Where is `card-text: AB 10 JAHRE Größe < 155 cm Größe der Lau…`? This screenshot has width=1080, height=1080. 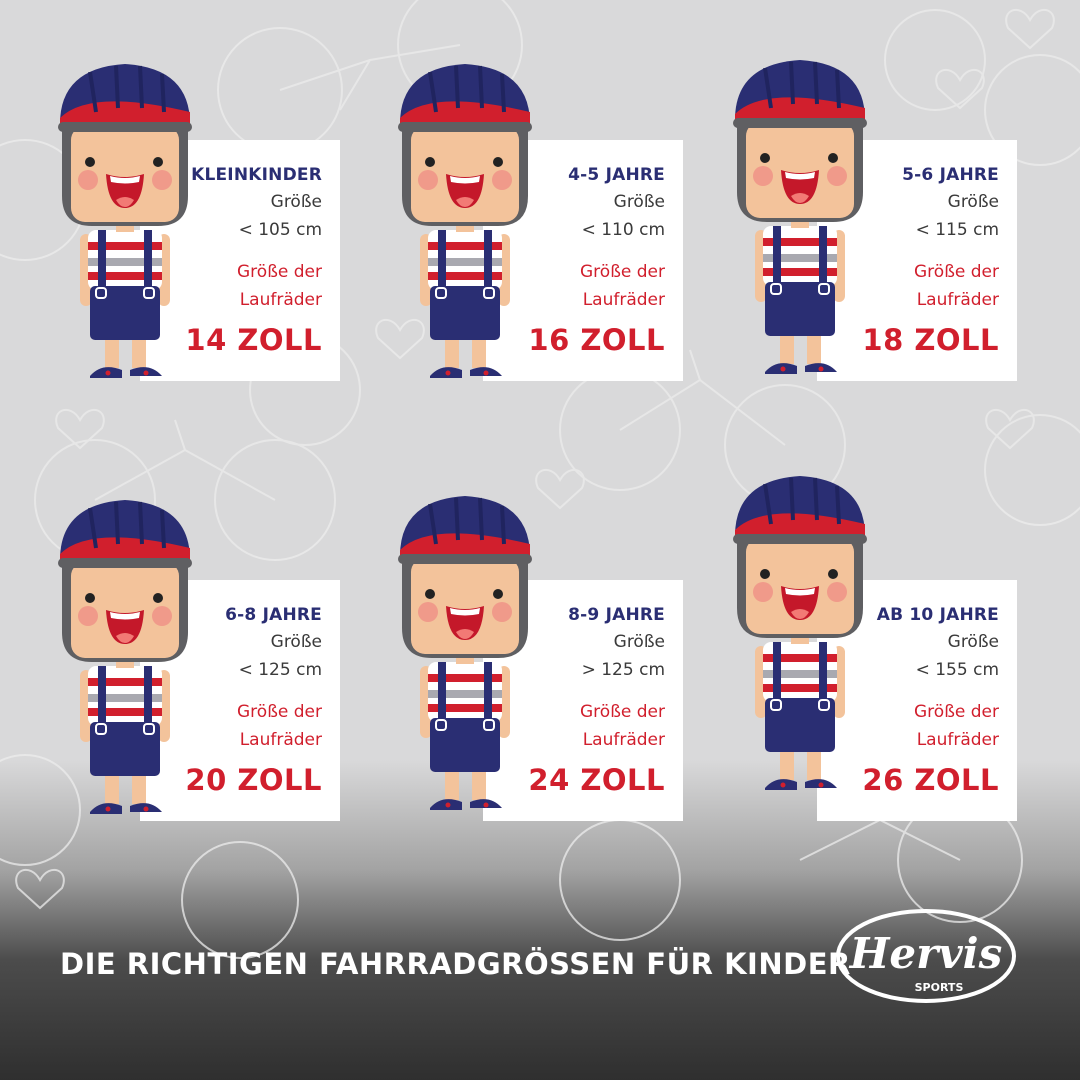
card-text: AB 10 JAHRE Größe < 155 cm Größe der Lau… is located at coordinates (914, 700).